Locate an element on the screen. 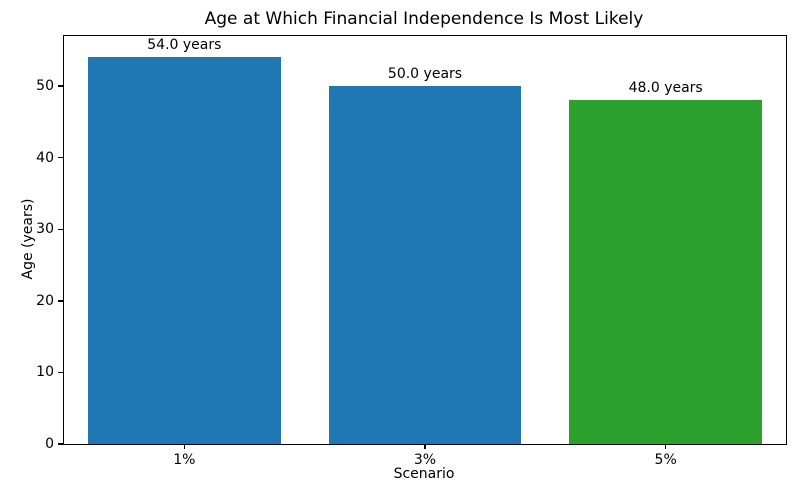 This screenshot has height=500, width=800. bar-value-label: 48.0 years is located at coordinates (665, 88).